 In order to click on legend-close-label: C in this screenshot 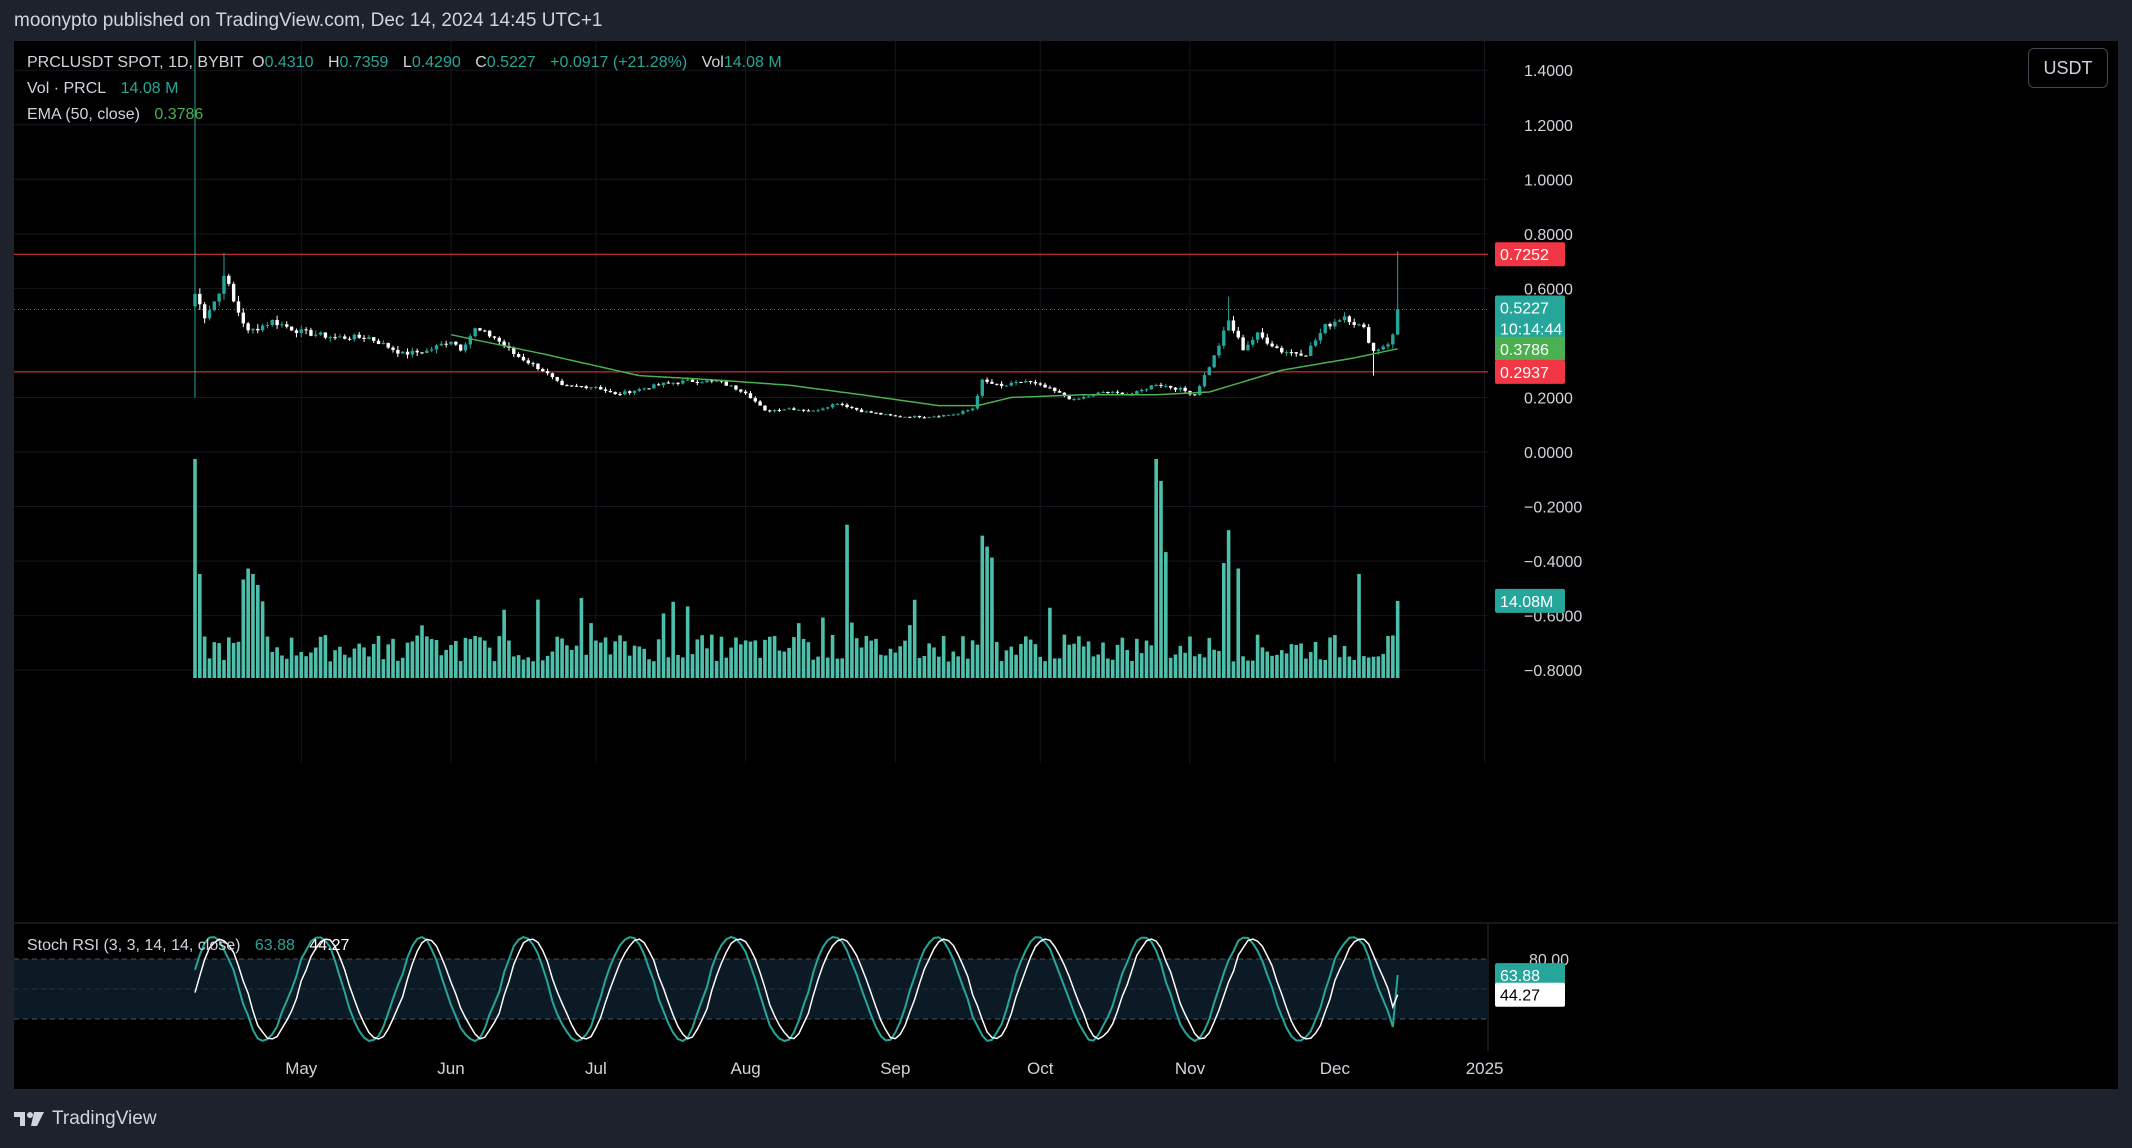, I will do `click(481, 62)`.